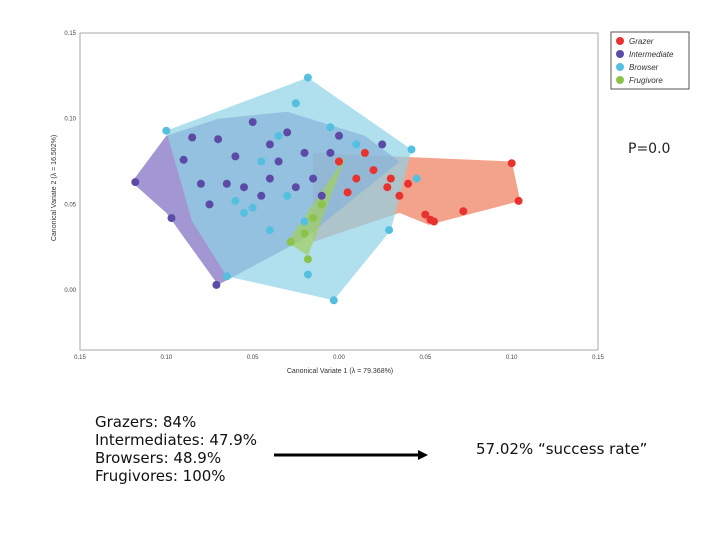 The height and width of the screenshot is (540, 720). I want to click on legend-marker-grazer, so click(620, 41).